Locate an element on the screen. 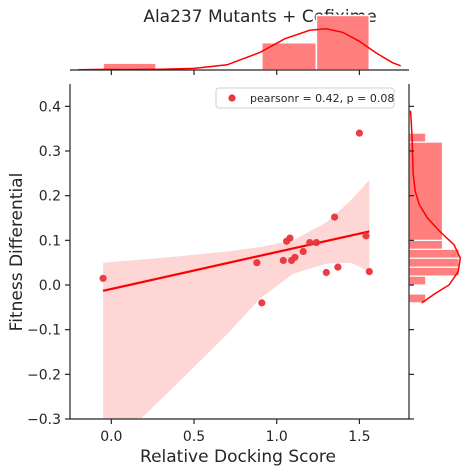  y-tick-label-2: −0.1 is located at coordinates (44, 331).